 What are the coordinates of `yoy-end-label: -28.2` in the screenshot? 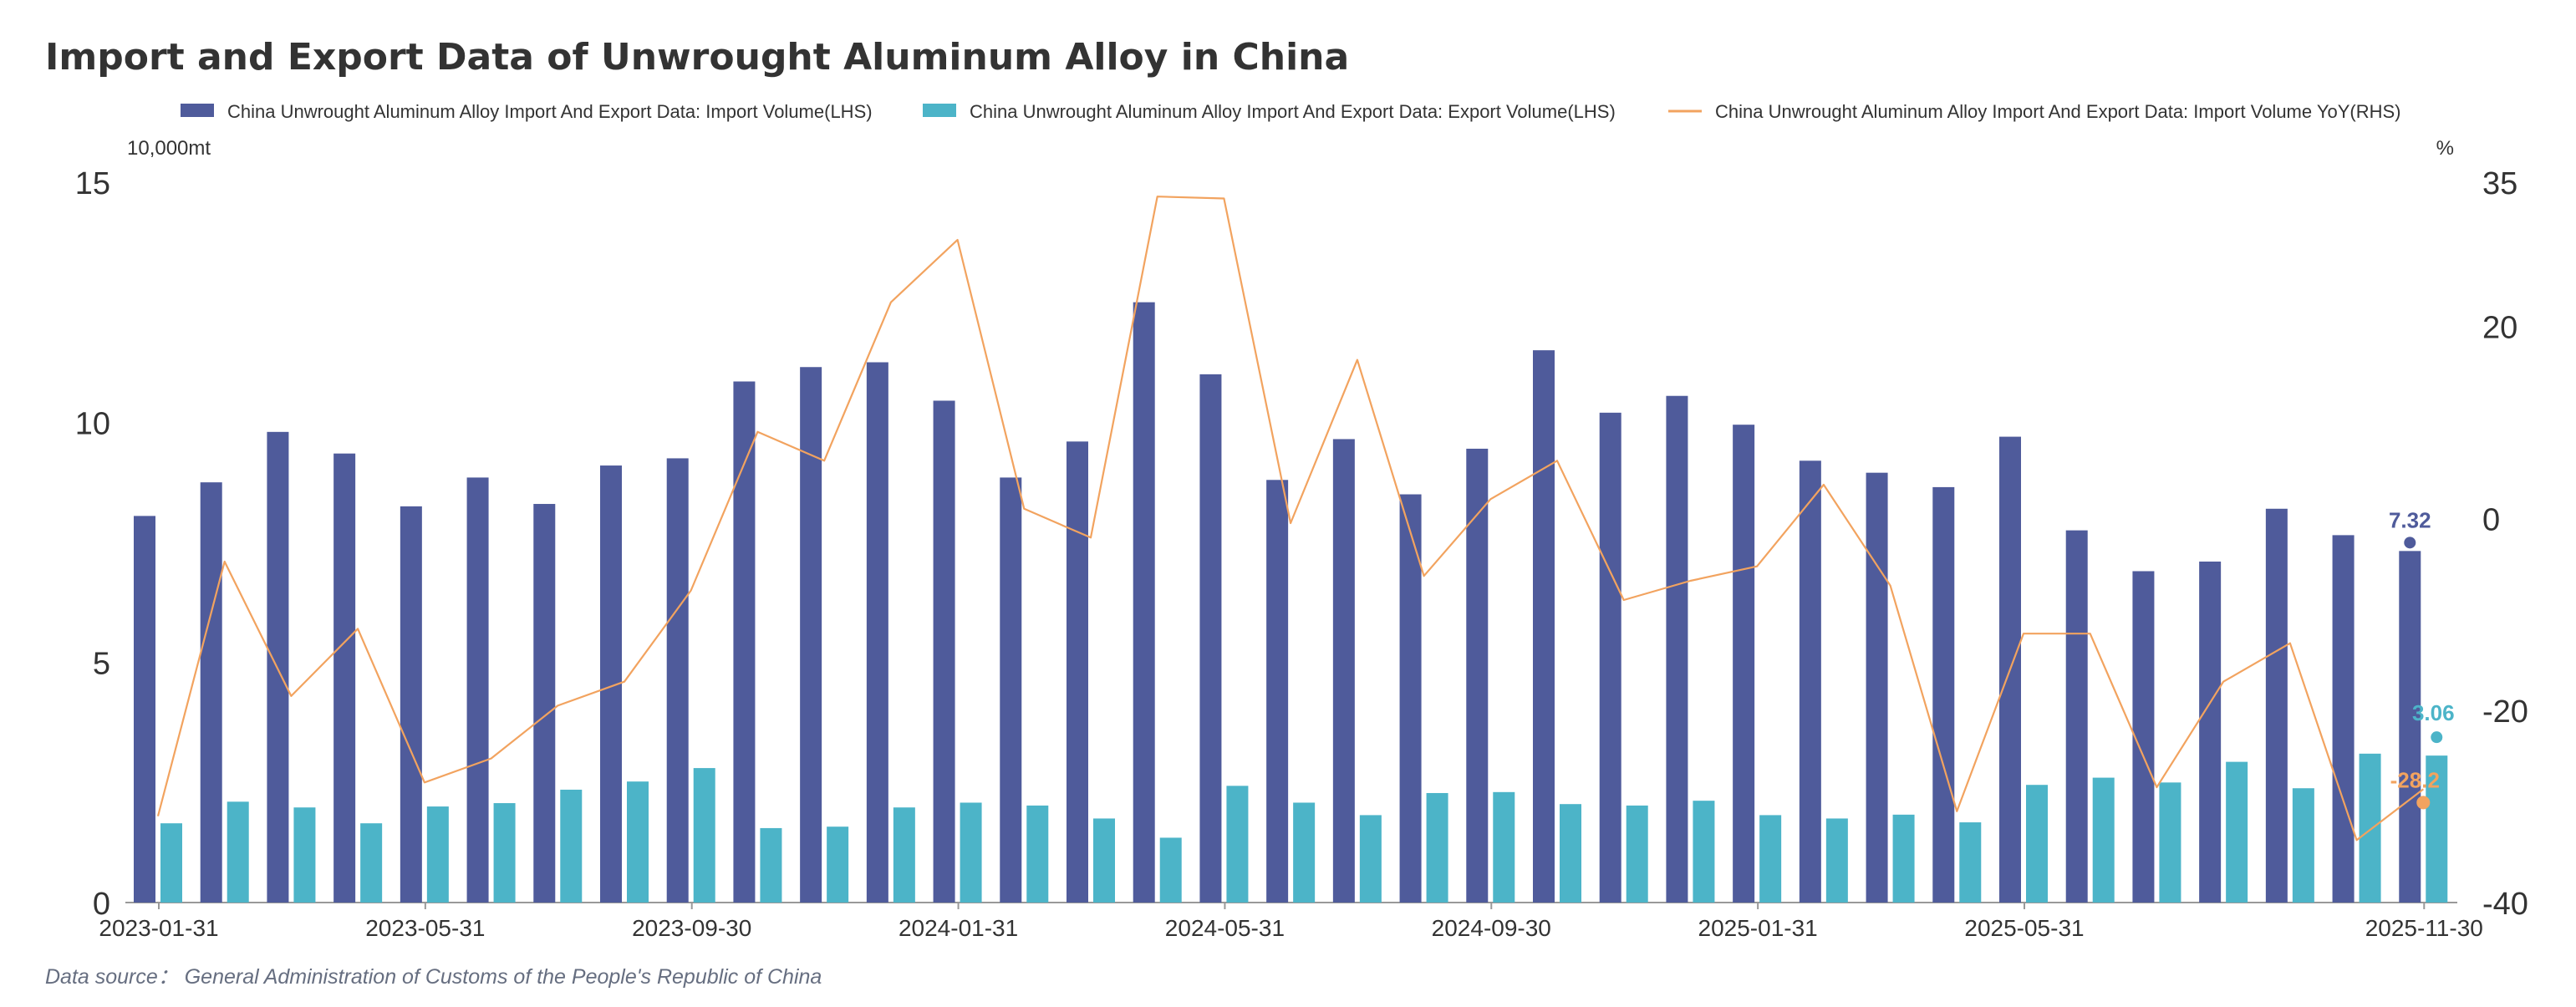 It's located at (2415, 780).